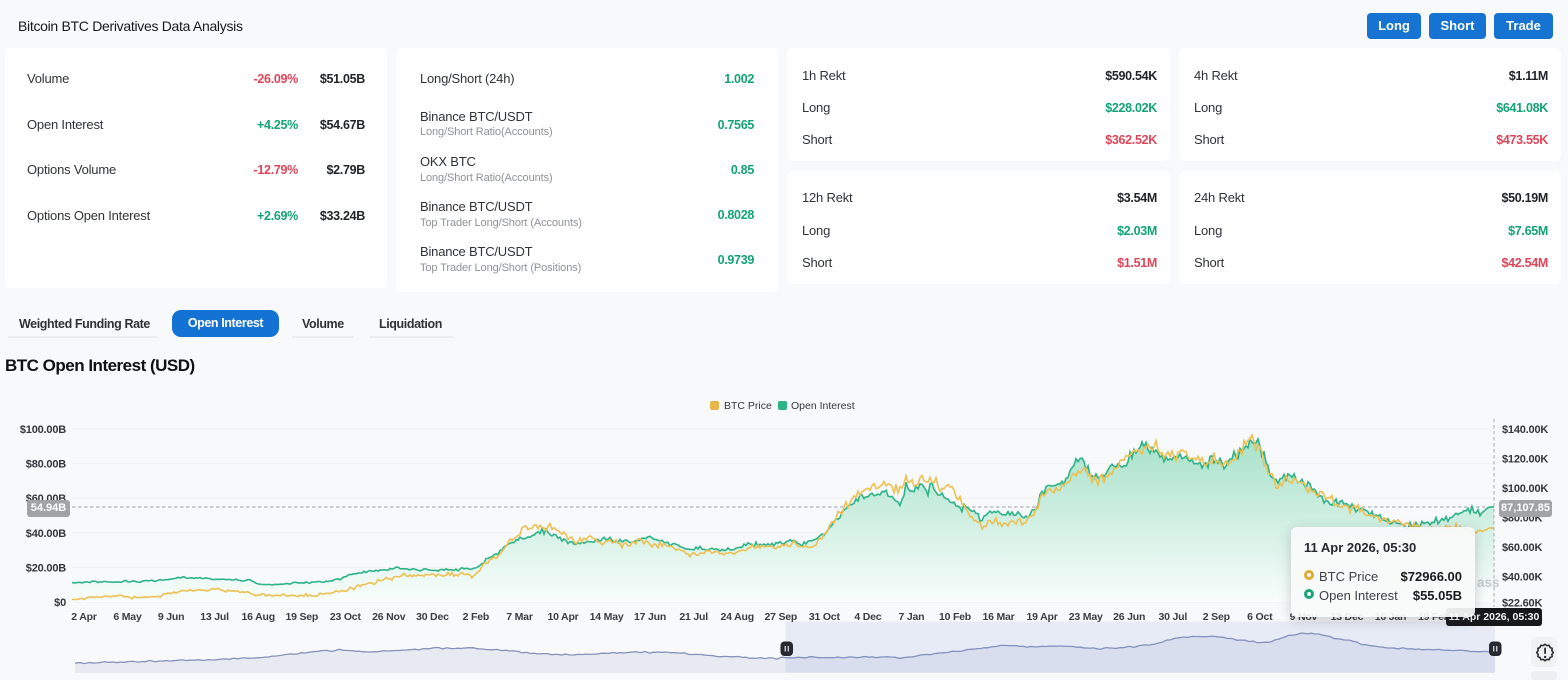  I want to click on svg-text: 2 Sep, so click(1216, 617).